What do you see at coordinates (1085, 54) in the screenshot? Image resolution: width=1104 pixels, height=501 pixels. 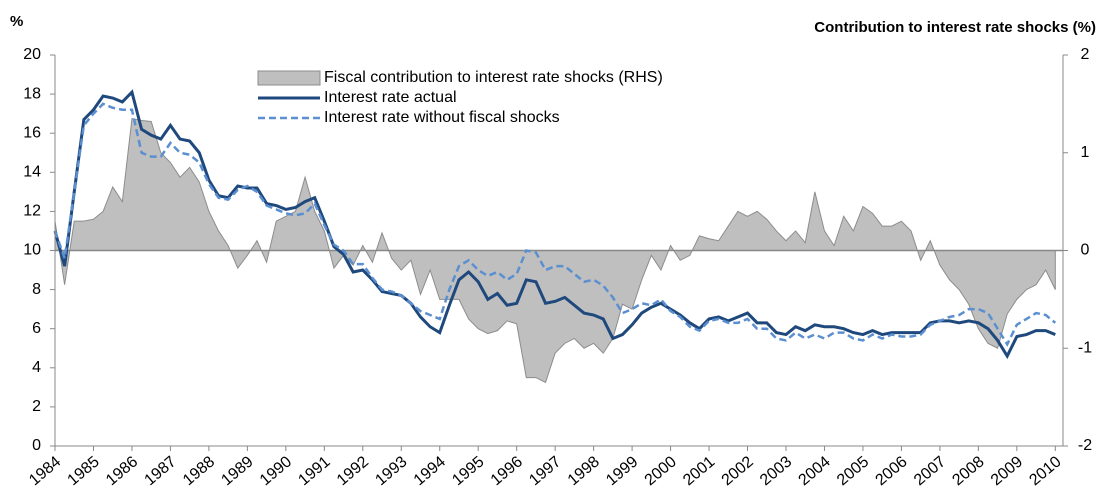 I see `y2-tick-label: 2` at bounding box center [1085, 54].